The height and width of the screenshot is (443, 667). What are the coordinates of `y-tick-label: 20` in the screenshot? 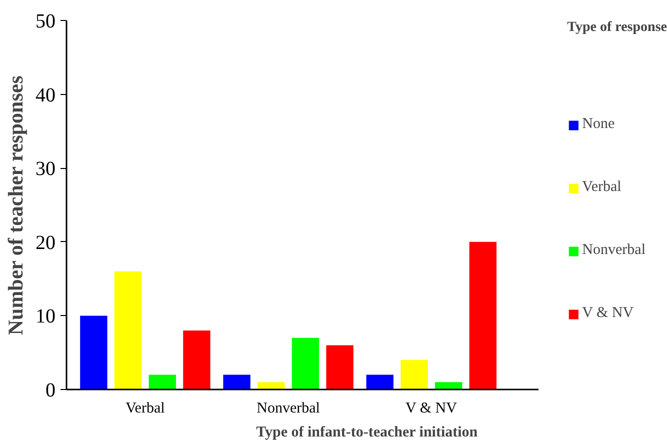 It's located at (46, 243).